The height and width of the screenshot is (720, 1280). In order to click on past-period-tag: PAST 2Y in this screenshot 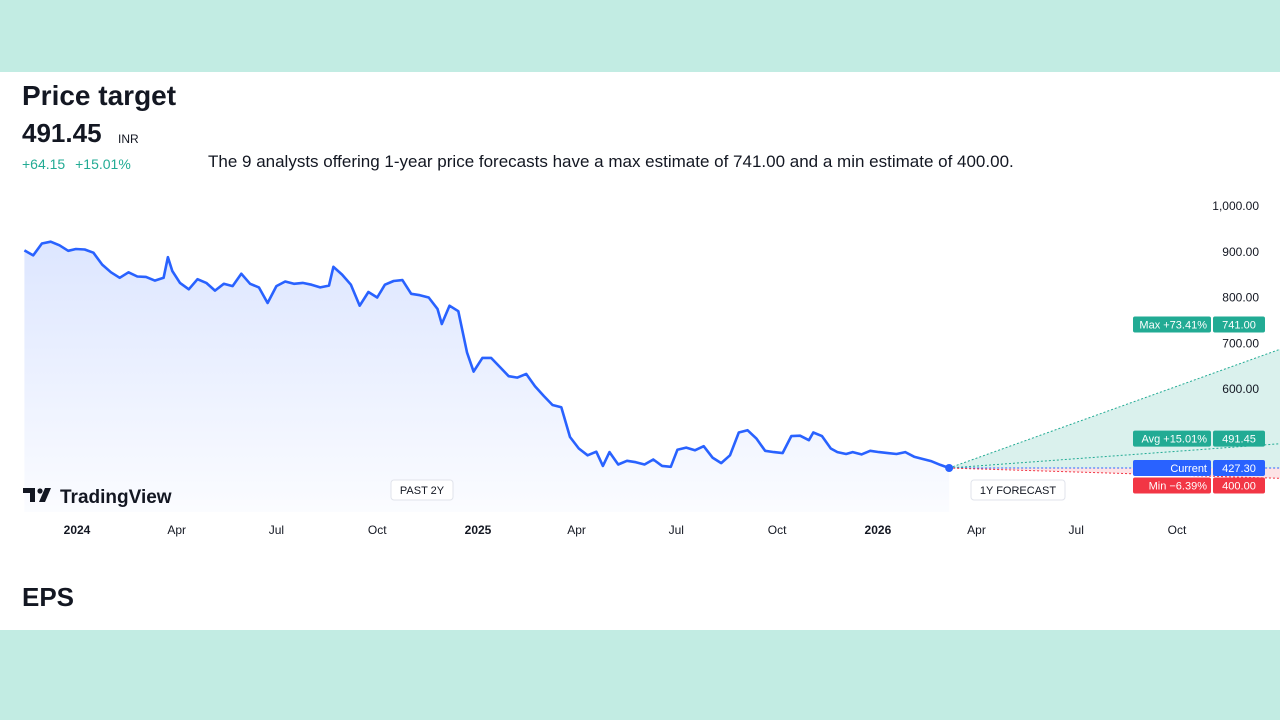, I will do `click(422, 490)`.